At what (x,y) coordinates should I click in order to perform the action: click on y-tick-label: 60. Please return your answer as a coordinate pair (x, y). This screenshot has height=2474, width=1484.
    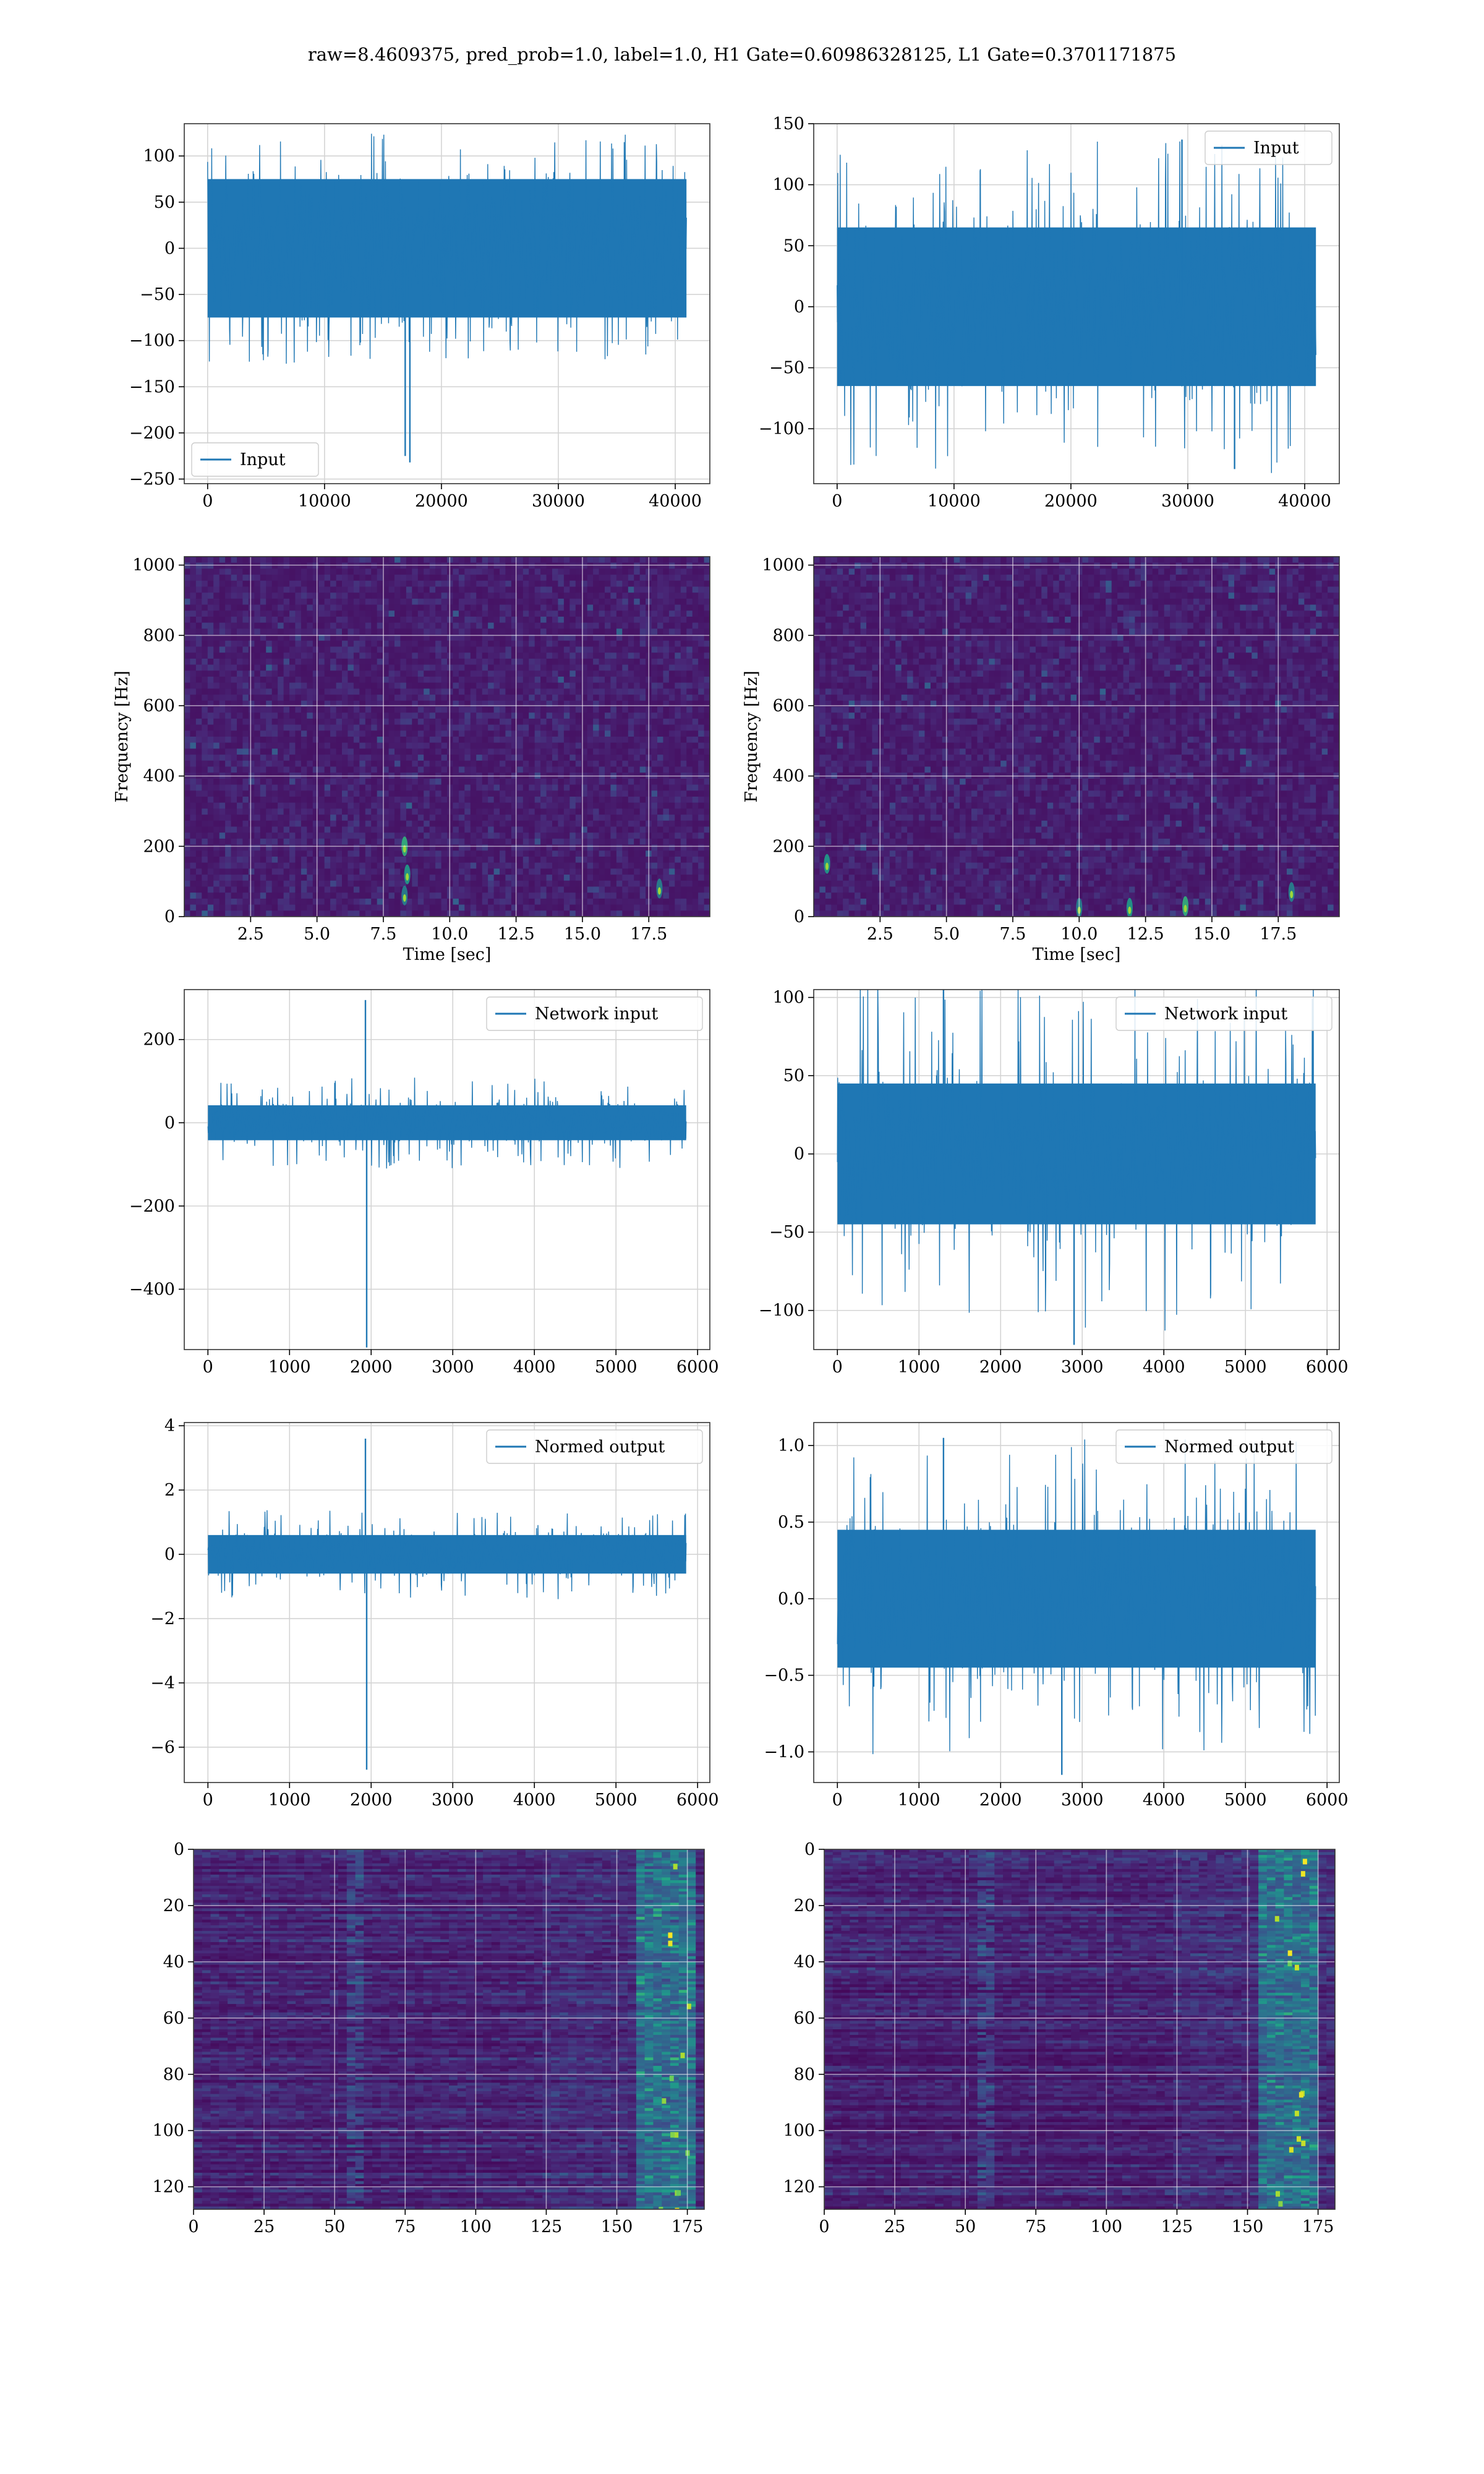
    Looking at the image, I should click on (804, 2019).